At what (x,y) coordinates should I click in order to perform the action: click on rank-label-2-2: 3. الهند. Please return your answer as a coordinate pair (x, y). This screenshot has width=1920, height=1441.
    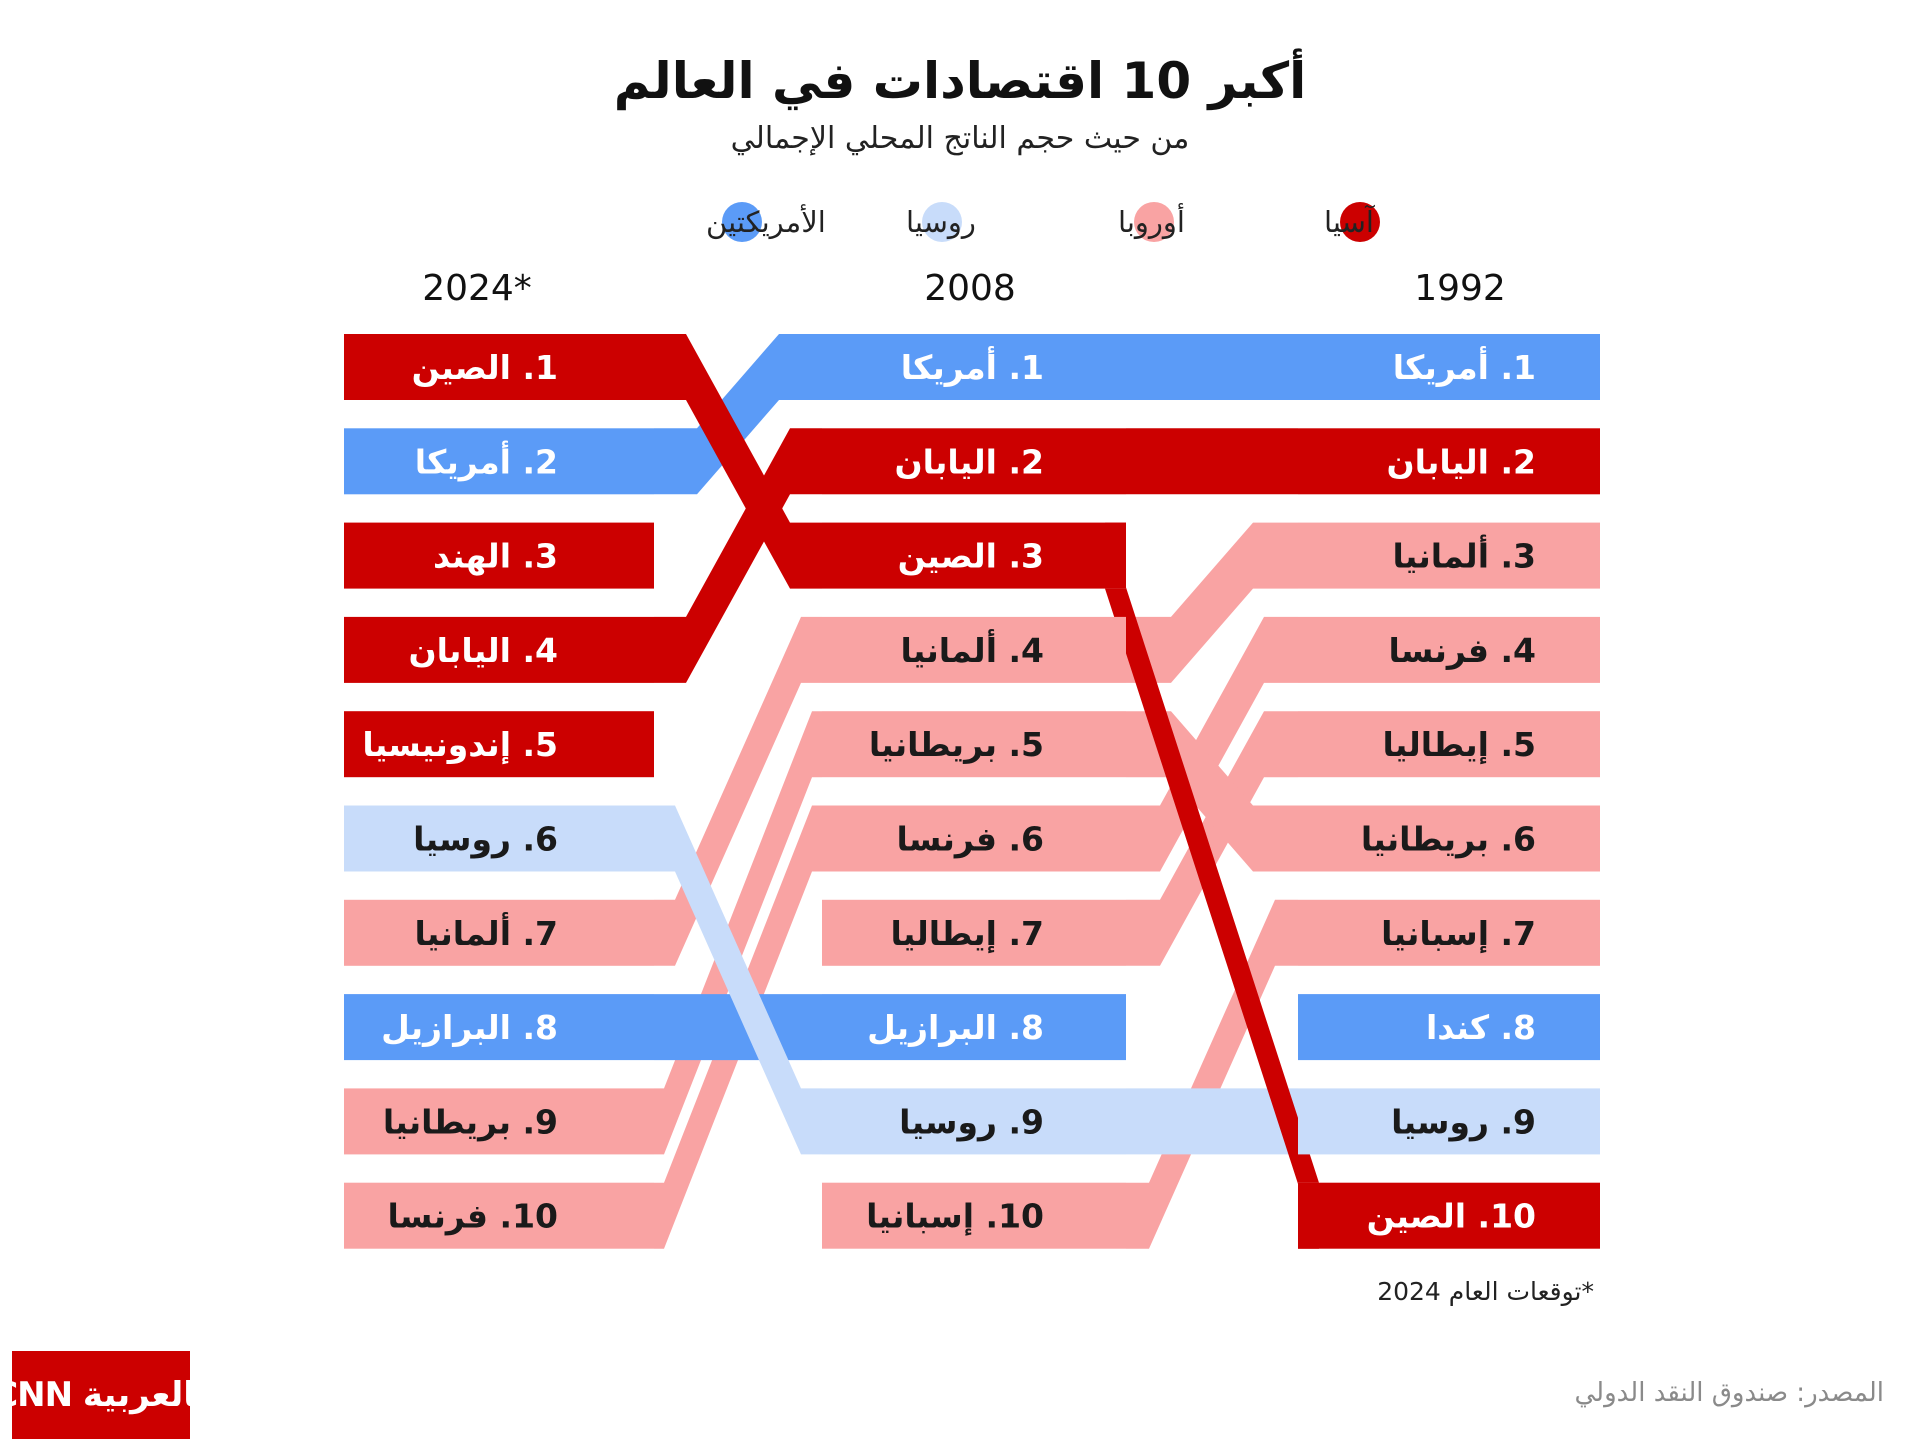
    Looking at the image, I should click on (495, 557).